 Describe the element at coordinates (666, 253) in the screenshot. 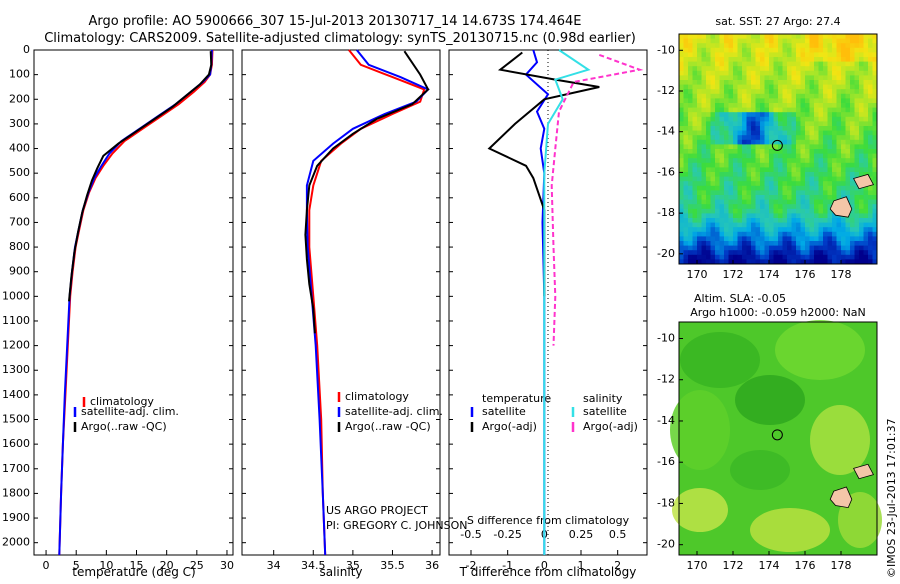

I see `sst-map-lat-tick-label: -20` at that location.